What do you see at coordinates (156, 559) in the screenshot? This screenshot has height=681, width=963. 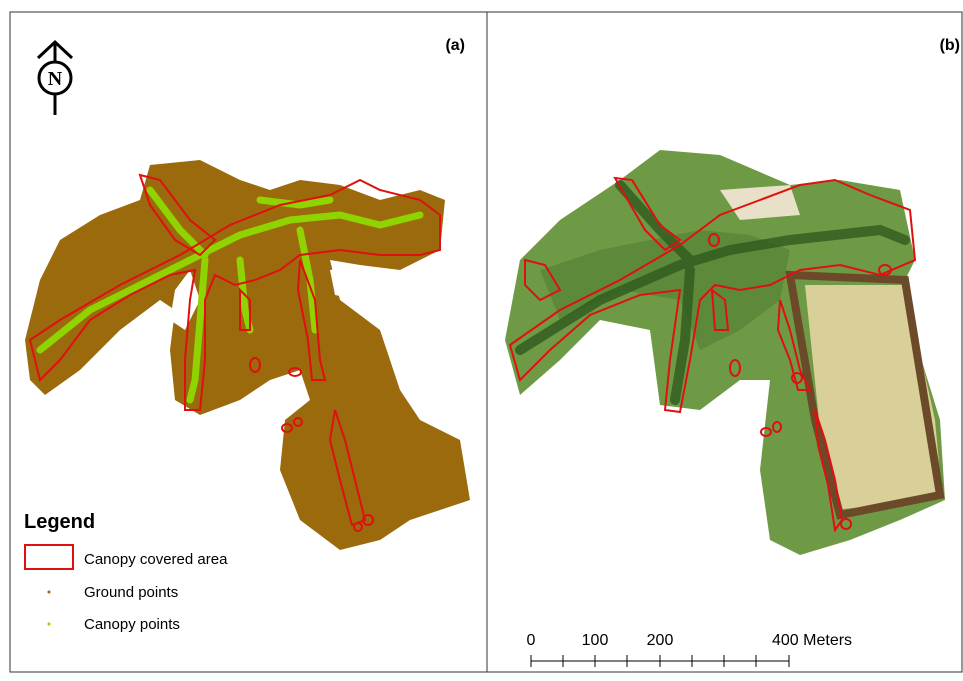 I see `legend-item: Canopy covered area` at bounding box center [156, 559].